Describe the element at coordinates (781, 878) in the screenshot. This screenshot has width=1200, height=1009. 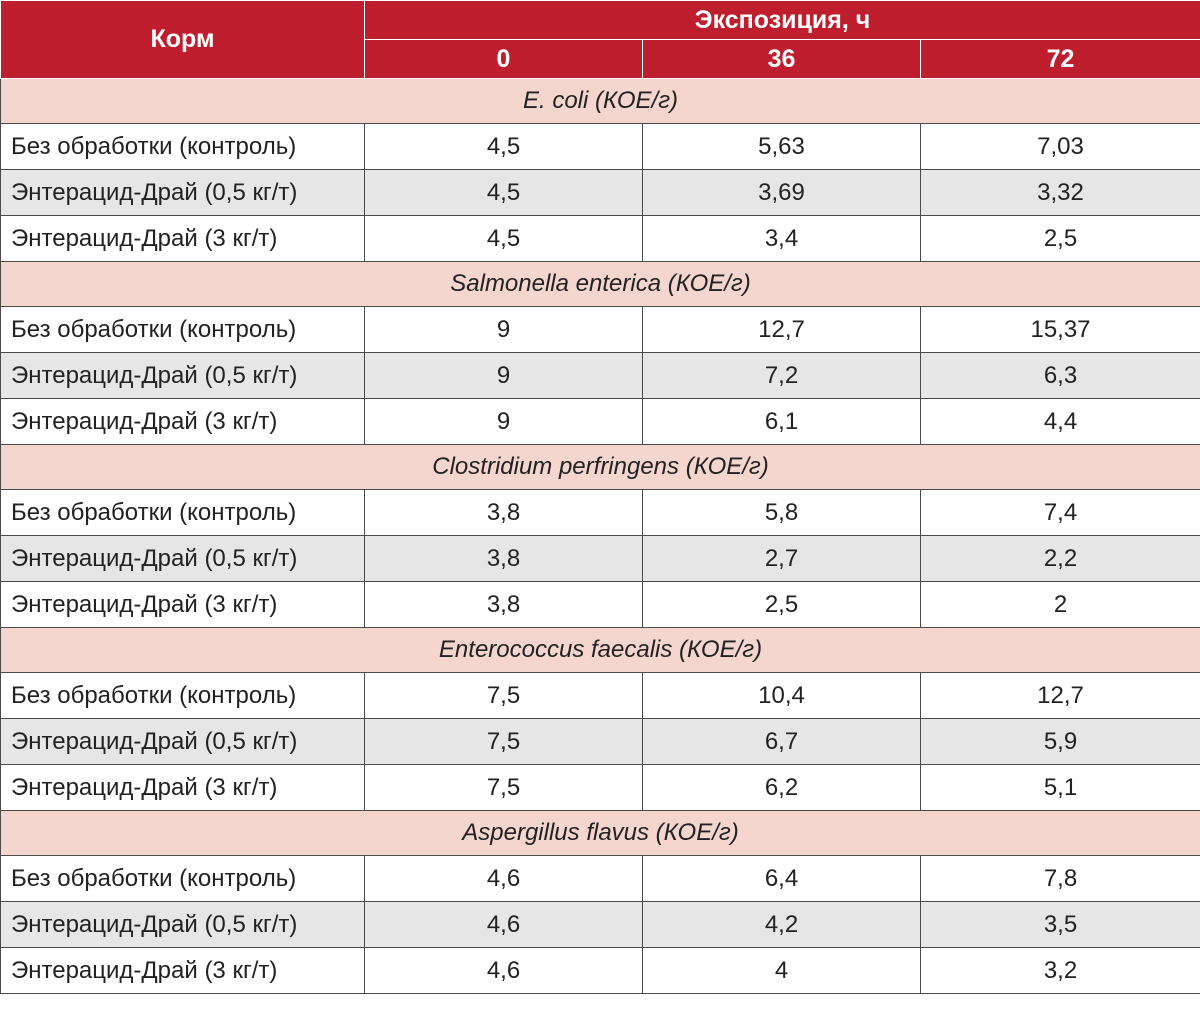
I see `value-cell: 6,4` at that location.